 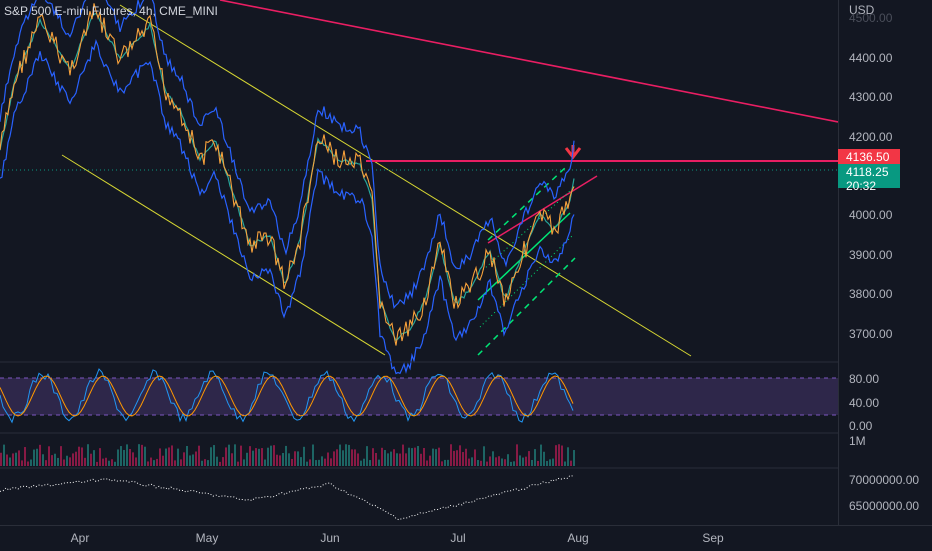 What do you see at coordinates (526, 306) in the screenshot?
I see `green-channel-lower` at bounding box center [526, 306].